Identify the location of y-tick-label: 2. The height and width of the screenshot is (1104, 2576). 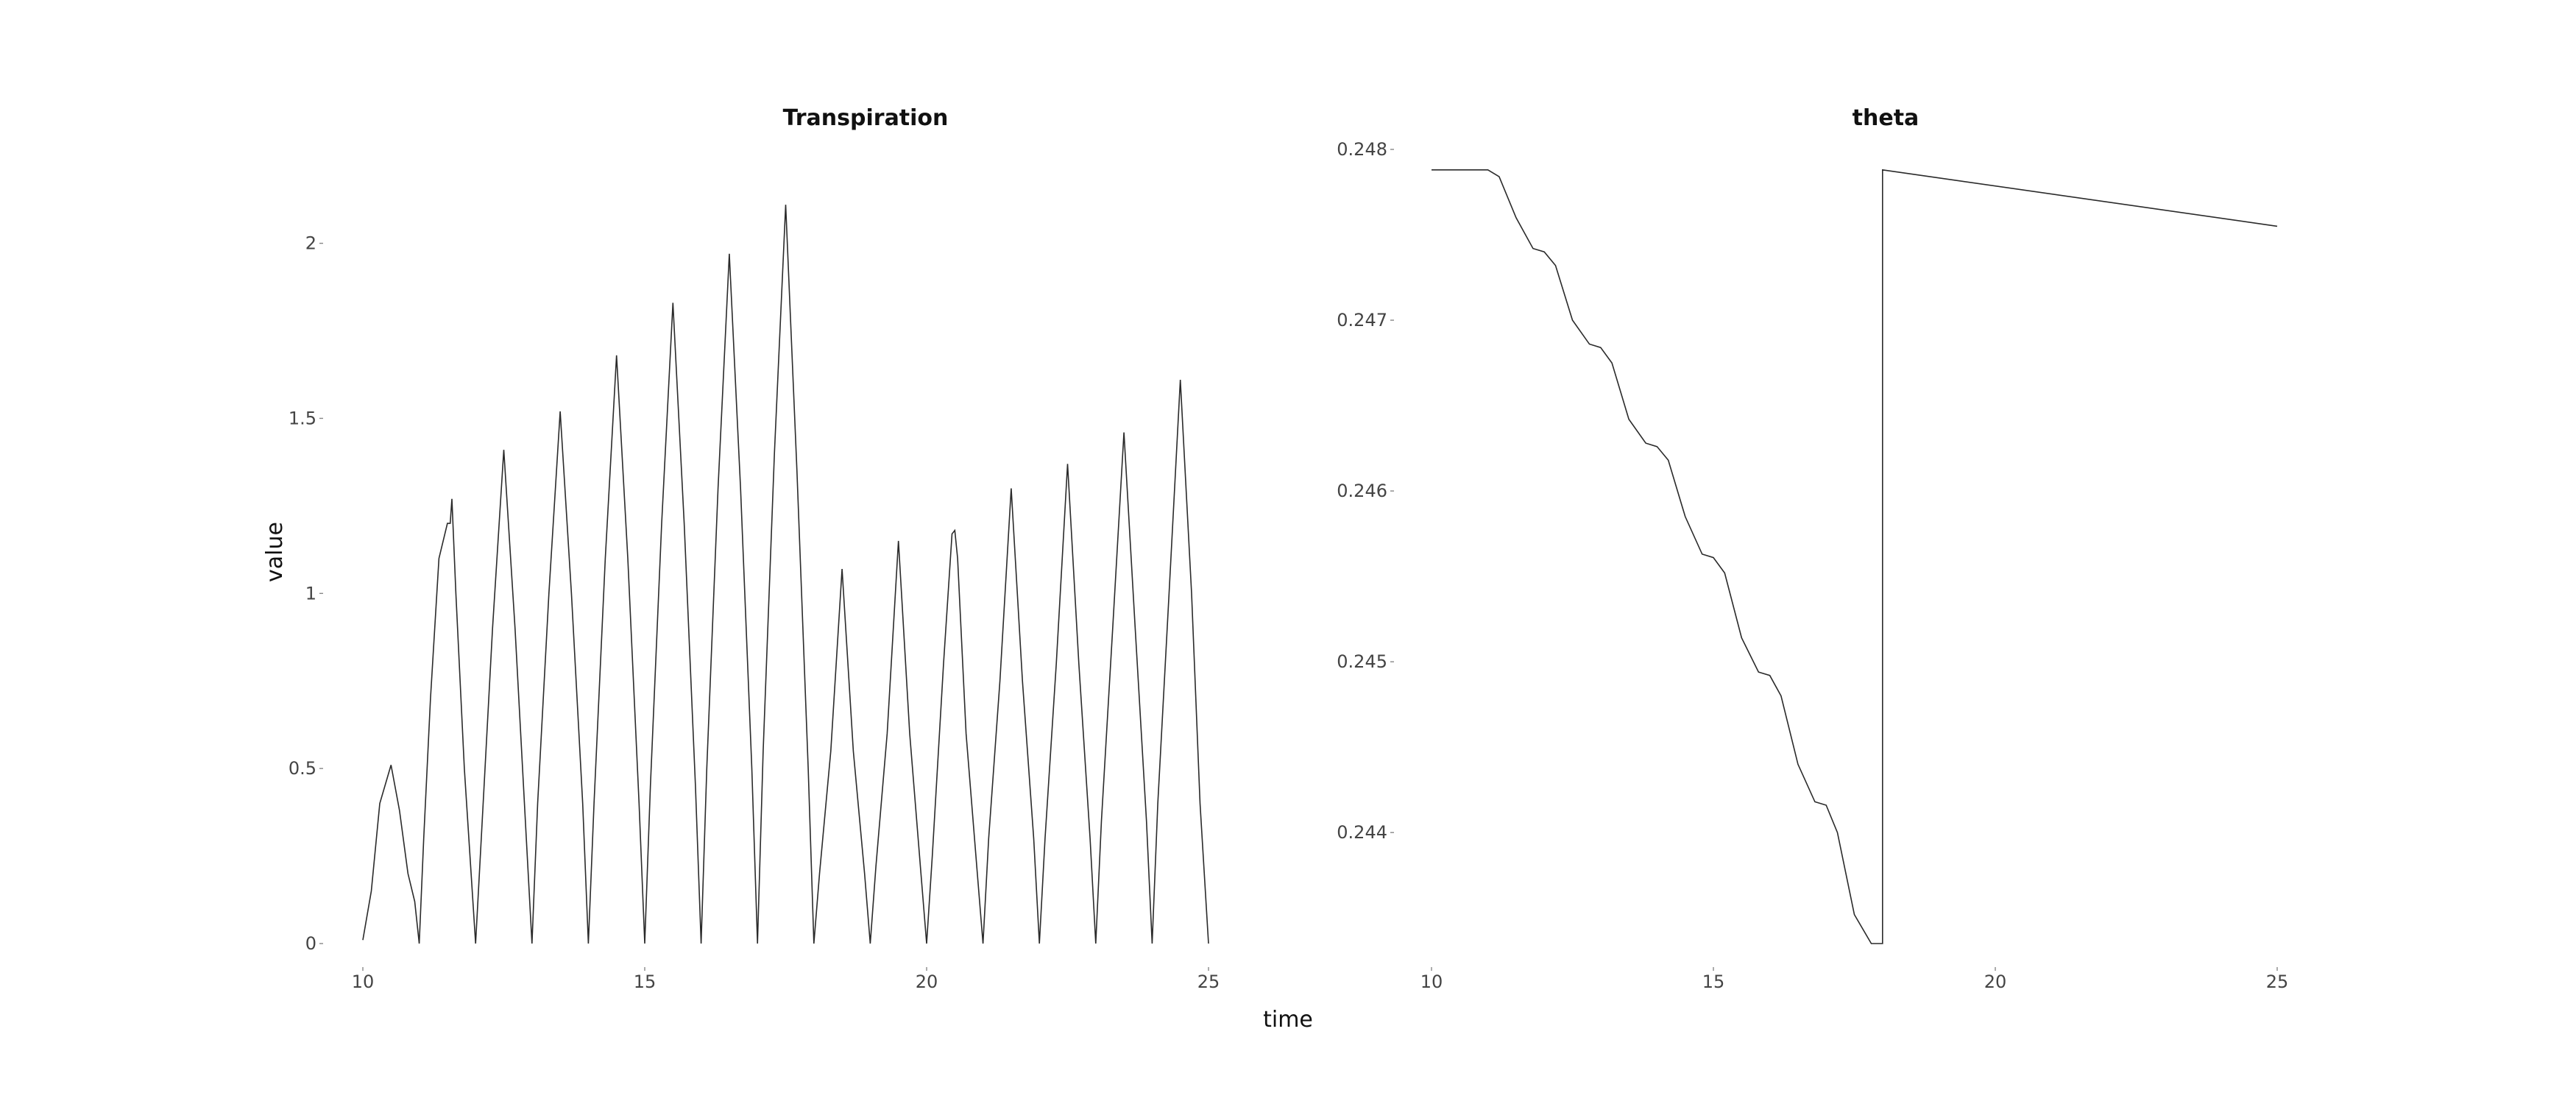
(310, 243).